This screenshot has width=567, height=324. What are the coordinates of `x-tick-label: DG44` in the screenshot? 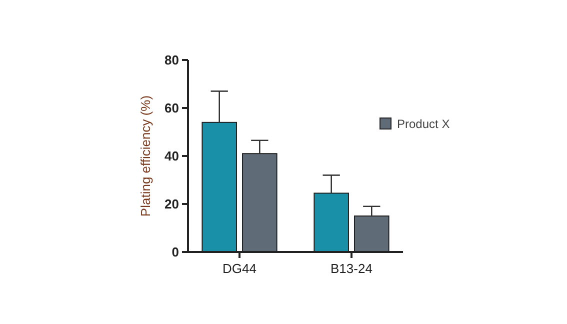 It's located at (239, 268).